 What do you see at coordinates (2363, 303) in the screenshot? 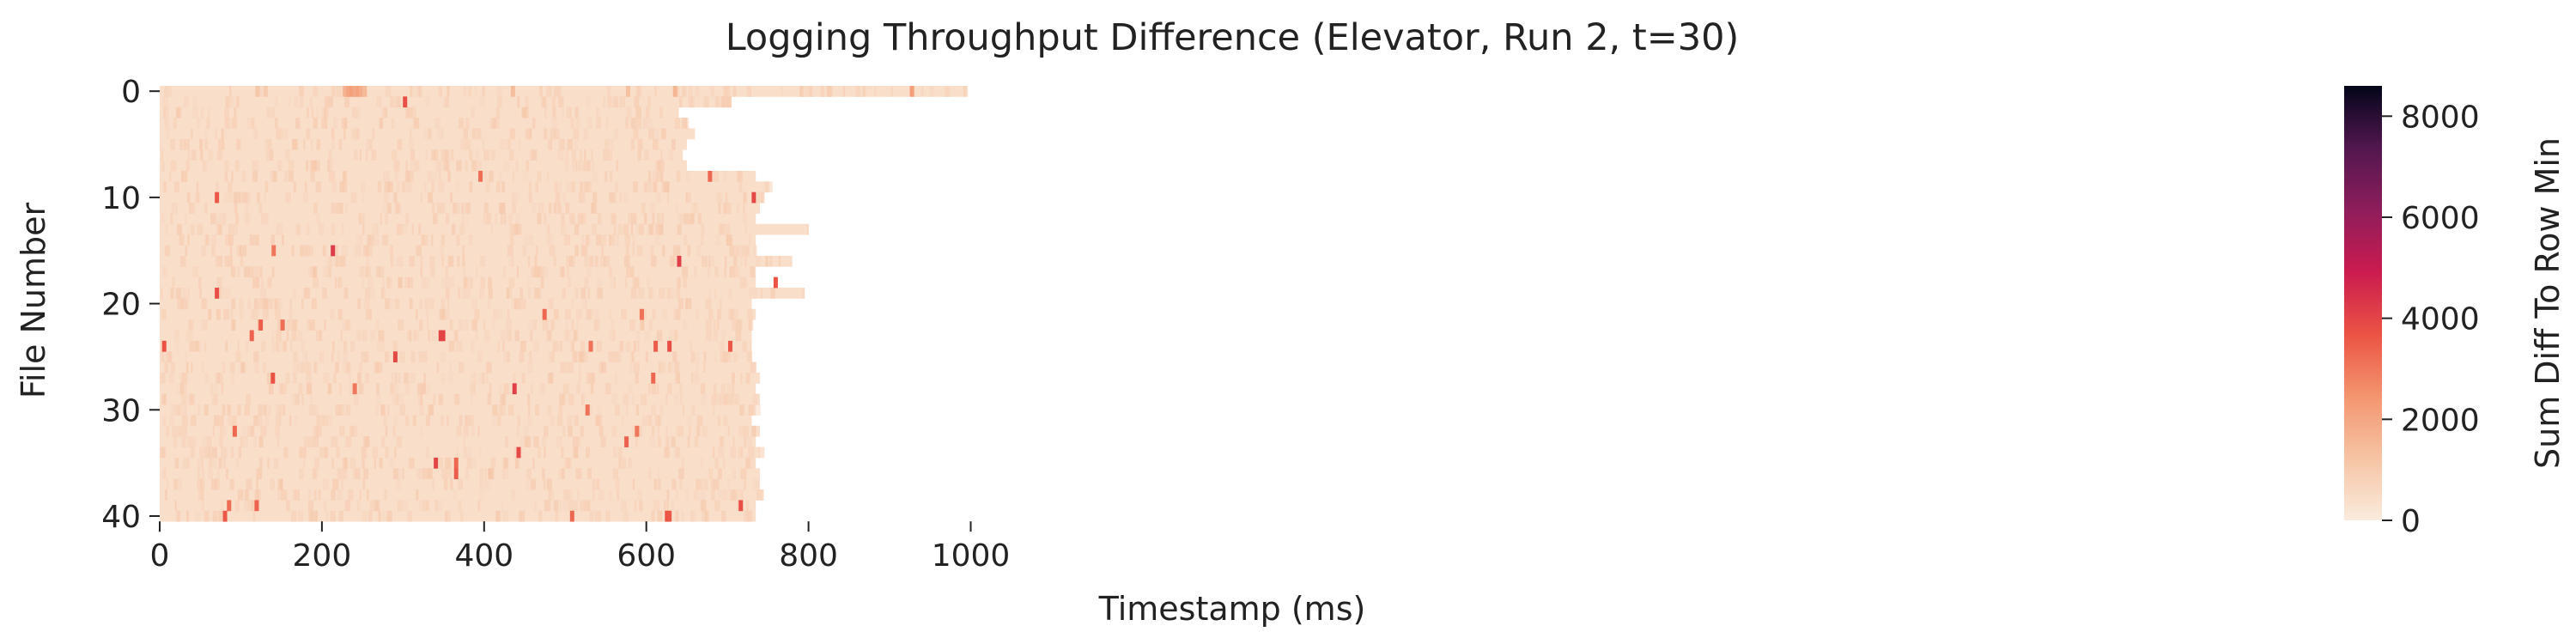
I see `colorbar-gradient` at bounding box center [2363, 303].